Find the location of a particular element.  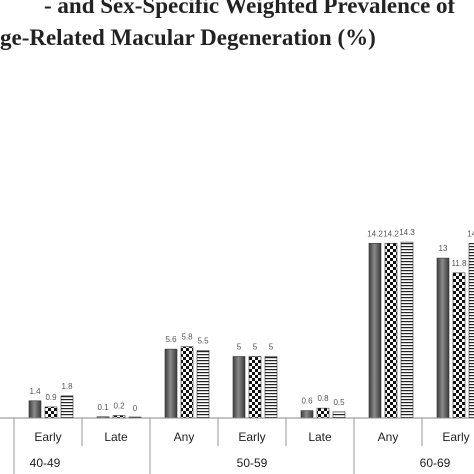

data-label: 13 is located at coordinates (443, 248).